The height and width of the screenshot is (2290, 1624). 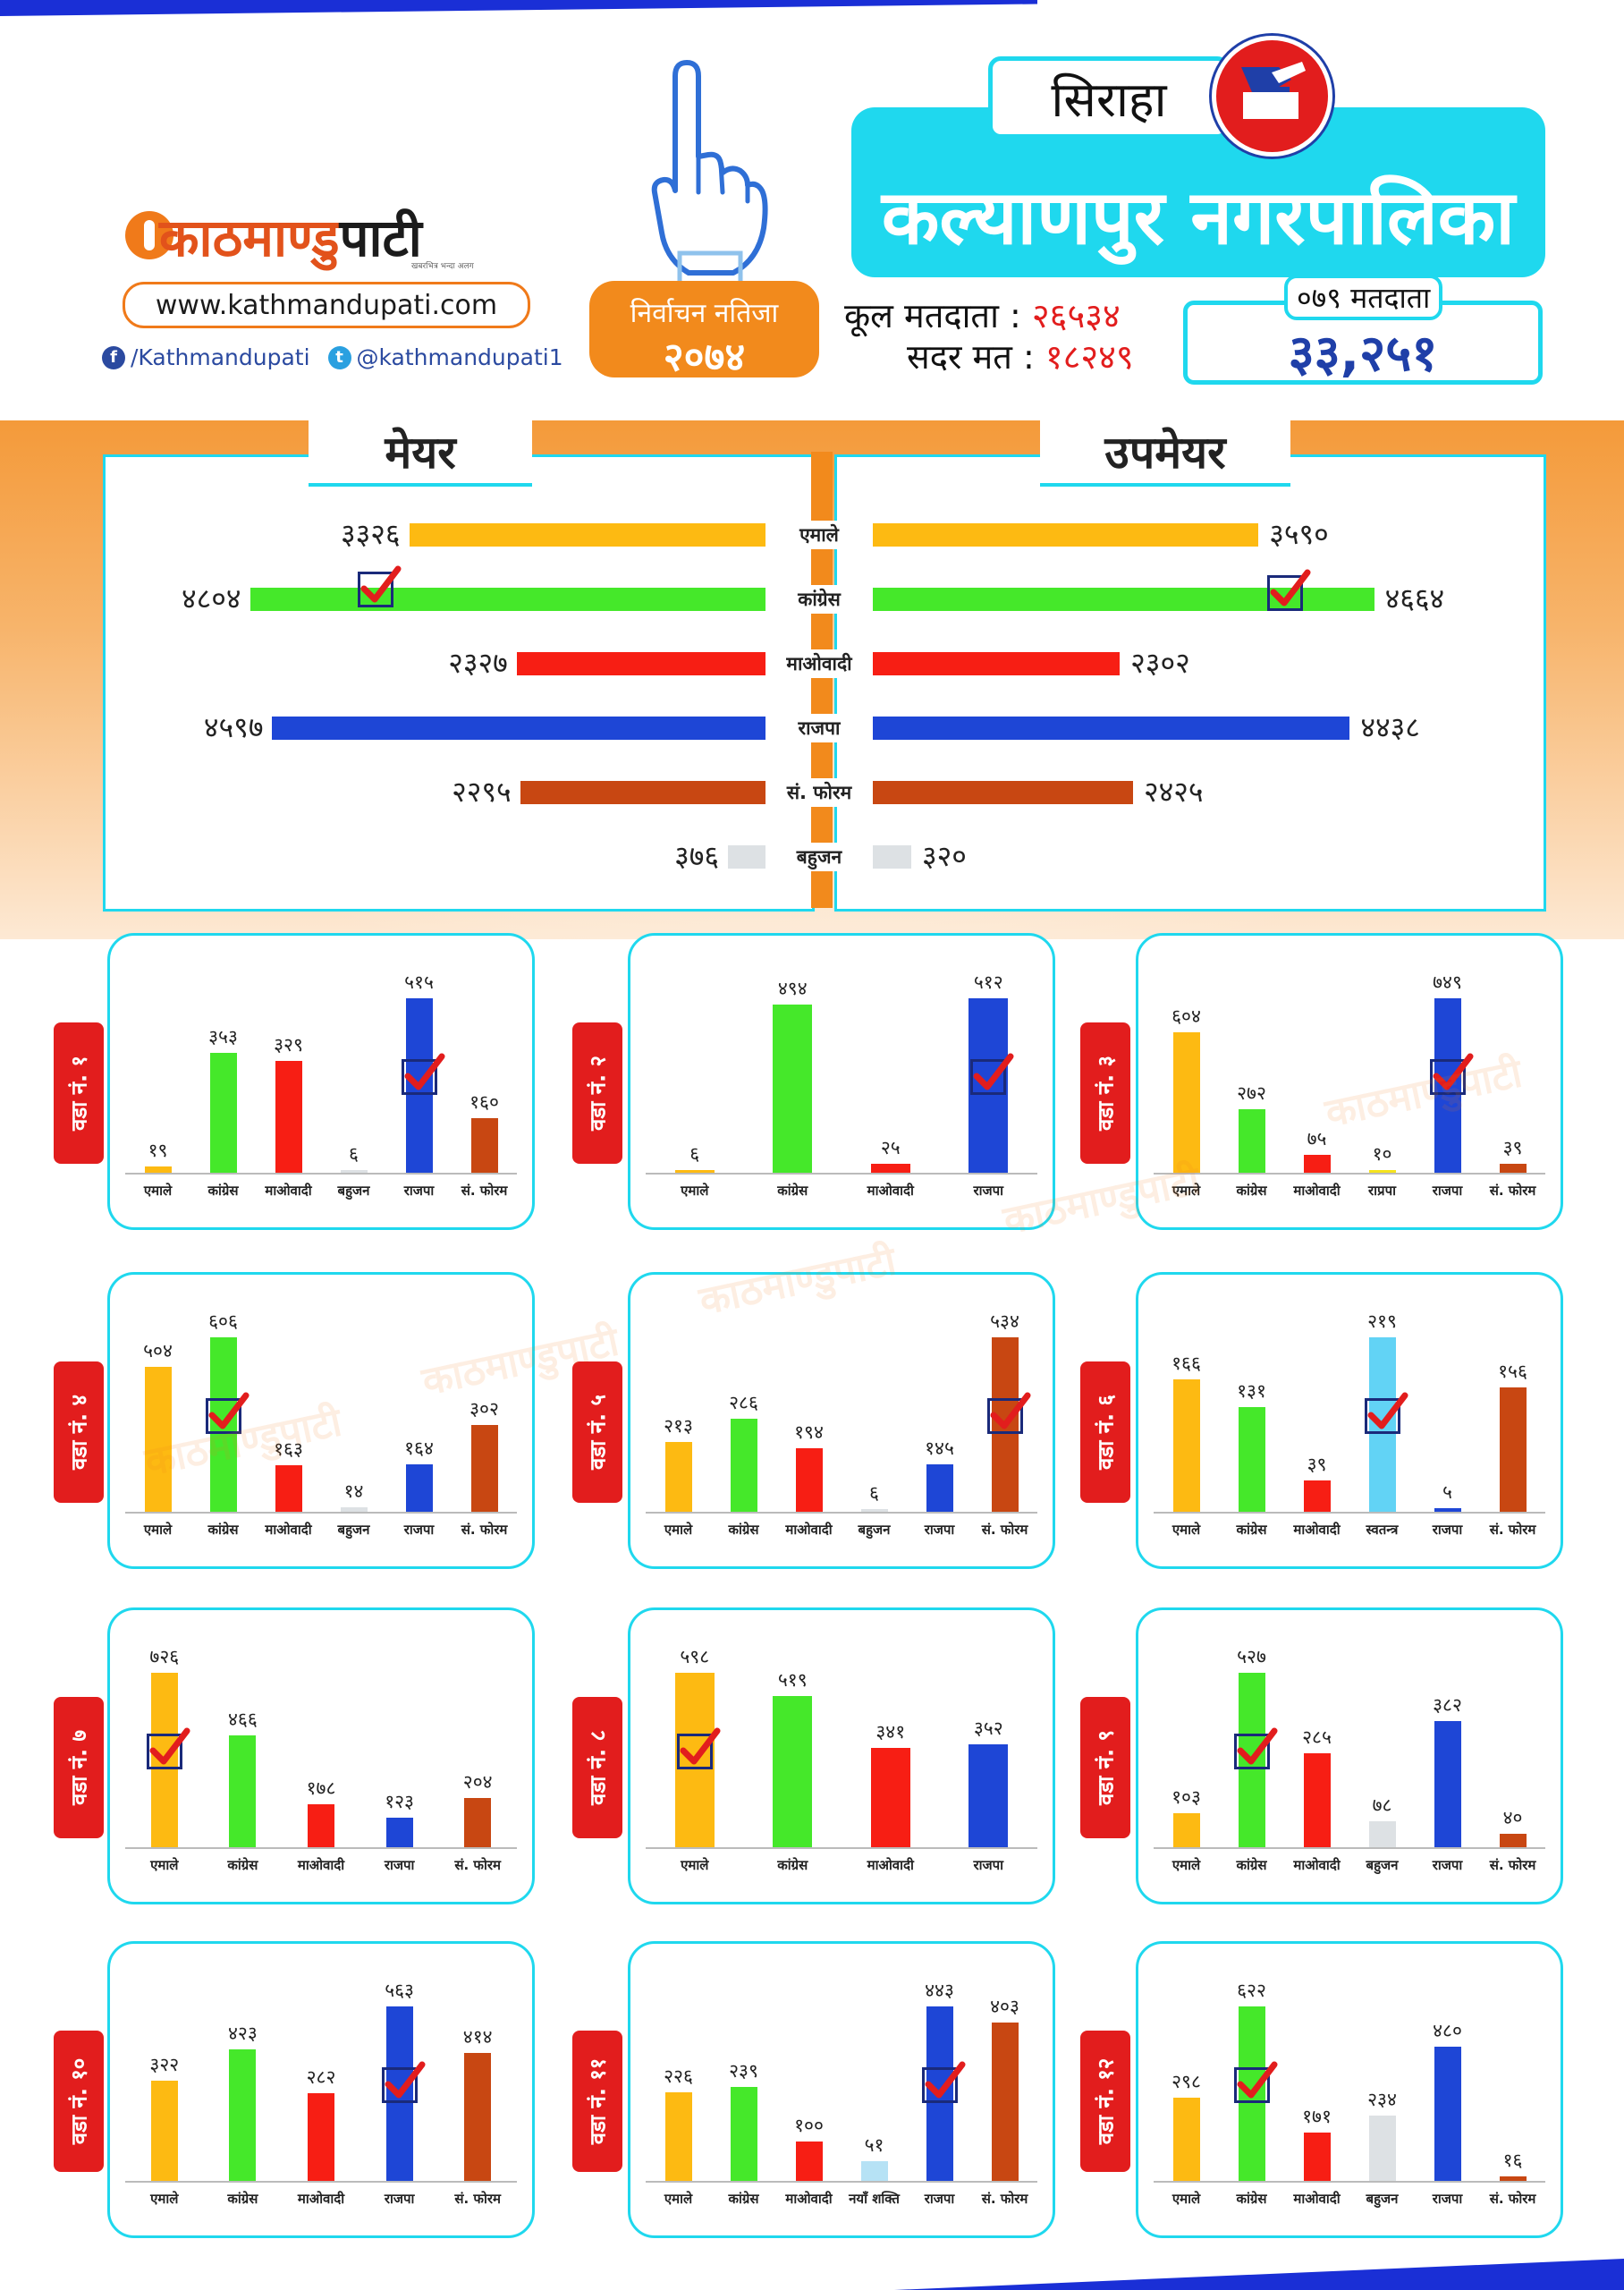 I want to click on ward-number-tag: वडा नं. ११, so click(x=597, y=2101).